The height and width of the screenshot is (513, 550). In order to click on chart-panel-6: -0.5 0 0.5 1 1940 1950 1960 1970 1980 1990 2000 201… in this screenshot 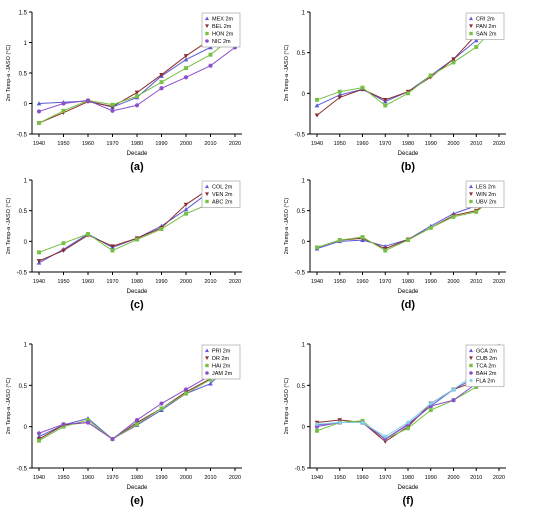, I will do `click(395, 425)`.